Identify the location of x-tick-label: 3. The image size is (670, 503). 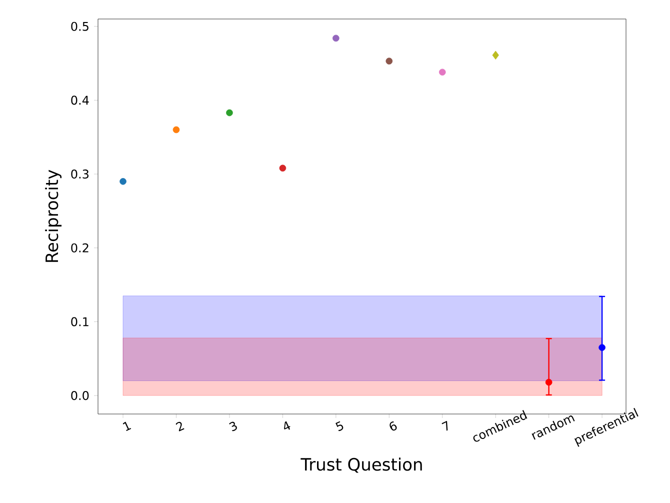
(233, 427).